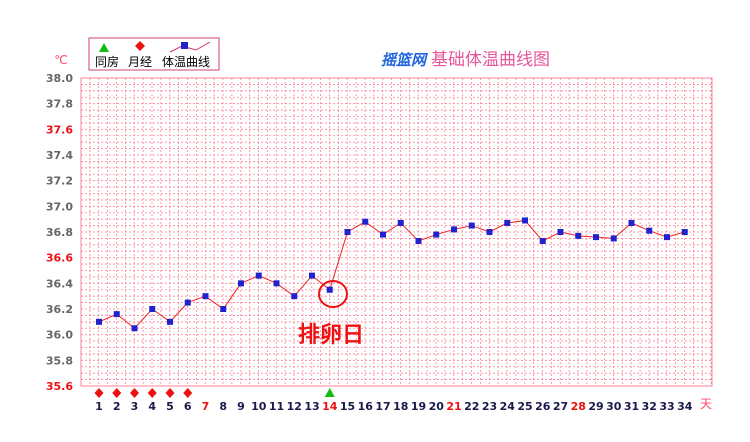 This screenshot has height=442, width=750. I want to click on y-tick-label: 37.2, so click(59, 181).